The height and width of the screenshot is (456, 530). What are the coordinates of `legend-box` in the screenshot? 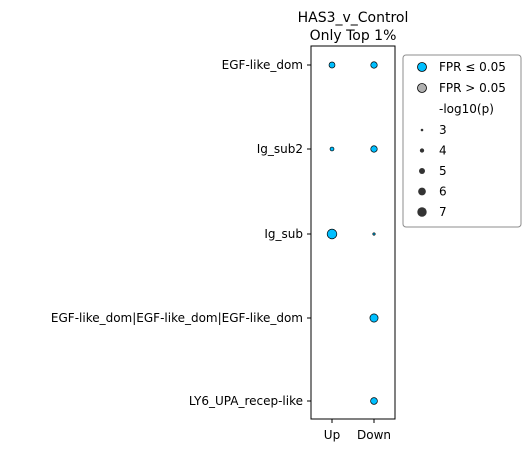 It's located at (462, 141).